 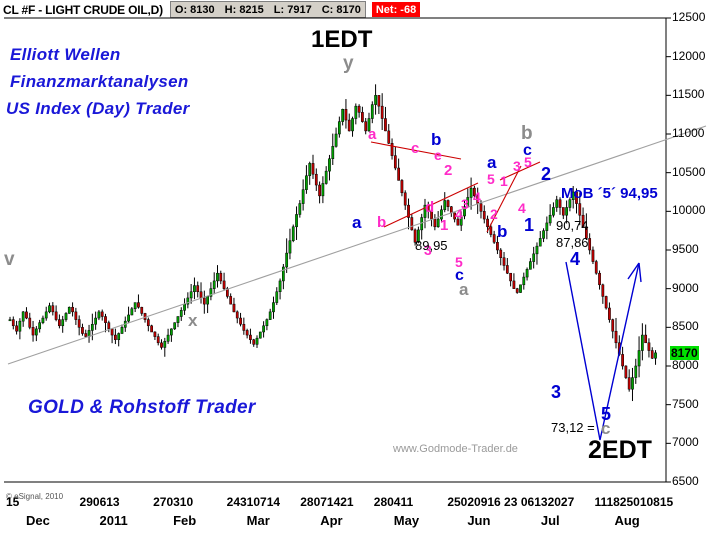 What do you see at coordinates (438, 155) in the screenshot?
I see `annotation-wave-e-mag: e` at bounding box center [438, 155].